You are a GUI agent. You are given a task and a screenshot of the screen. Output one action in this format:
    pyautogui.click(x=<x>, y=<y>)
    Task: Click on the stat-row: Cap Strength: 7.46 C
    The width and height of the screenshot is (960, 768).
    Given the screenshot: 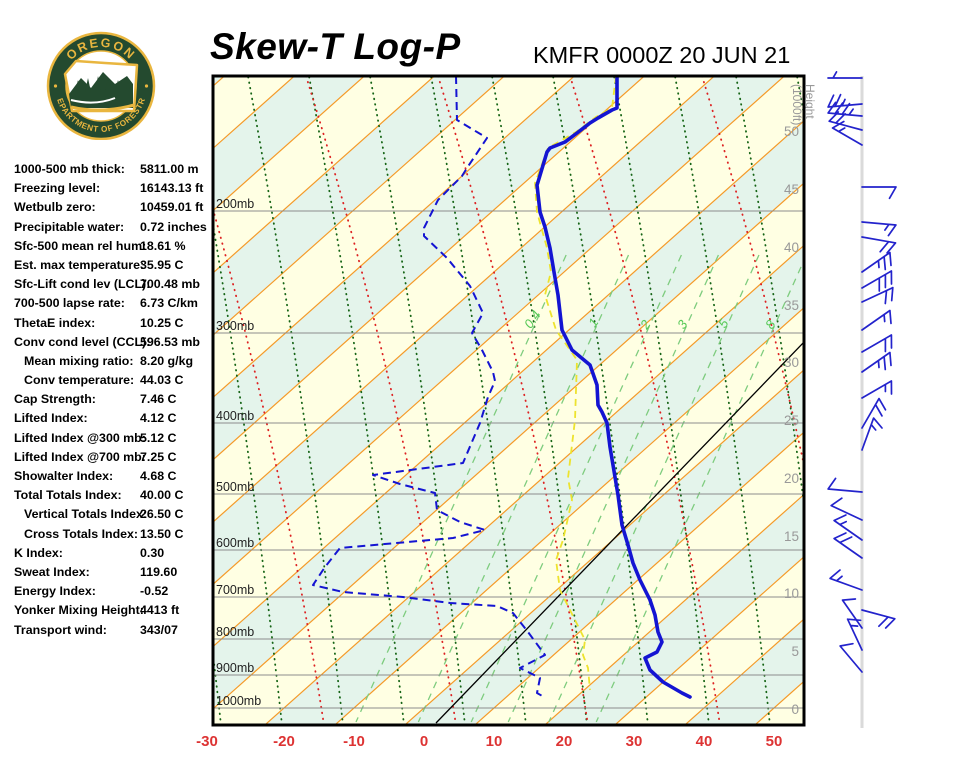 What is the action you would take?
    pyautogui.click(x=112, y=401)
    